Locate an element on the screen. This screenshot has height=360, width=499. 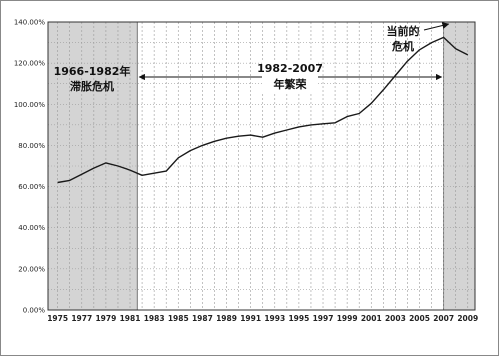
annotation-boom-line2: 年繁荣 is located at coordinates (291, 84).